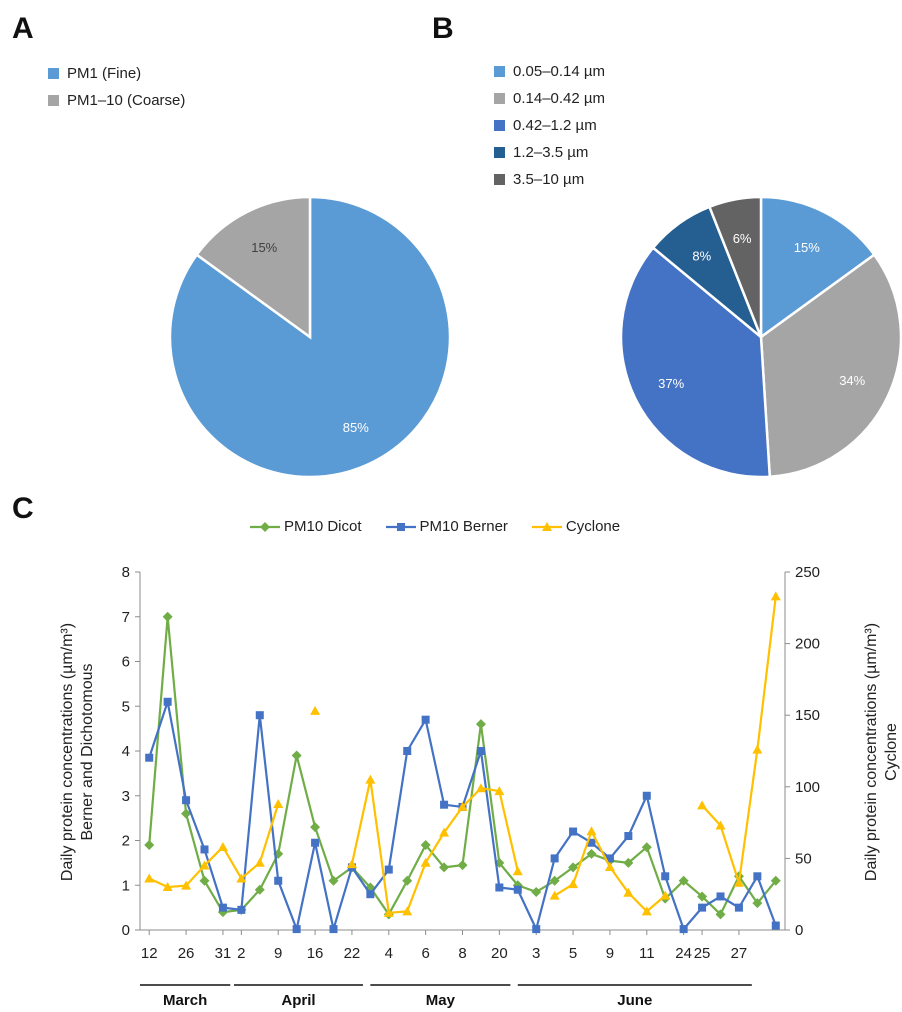 The image size is (902, 1012). I want to click on right-tick-label: 50, so click(803, 858).